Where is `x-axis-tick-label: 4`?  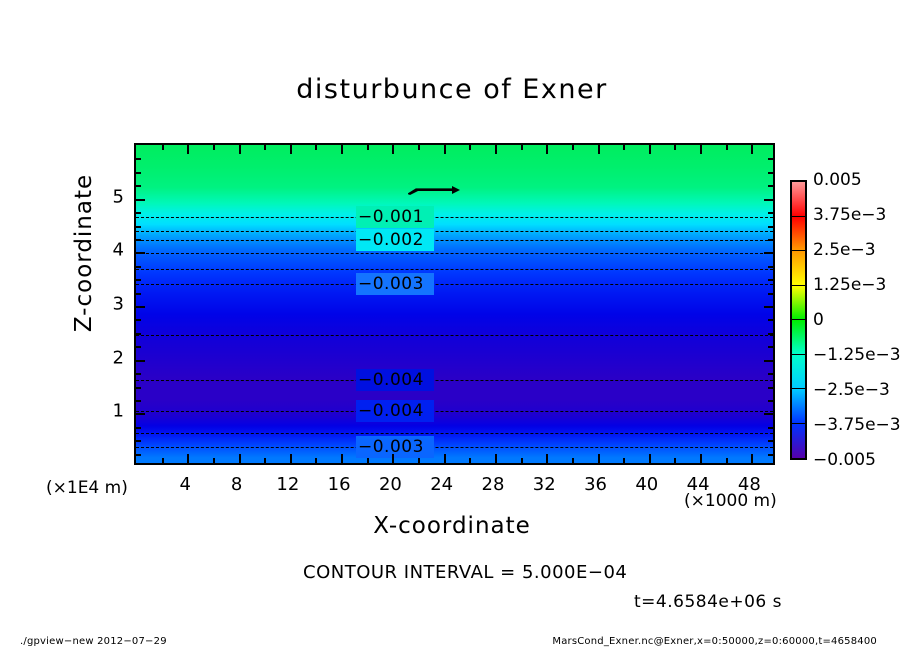 x-axis-tick-label: 4 is located at coordinates (185, 484).